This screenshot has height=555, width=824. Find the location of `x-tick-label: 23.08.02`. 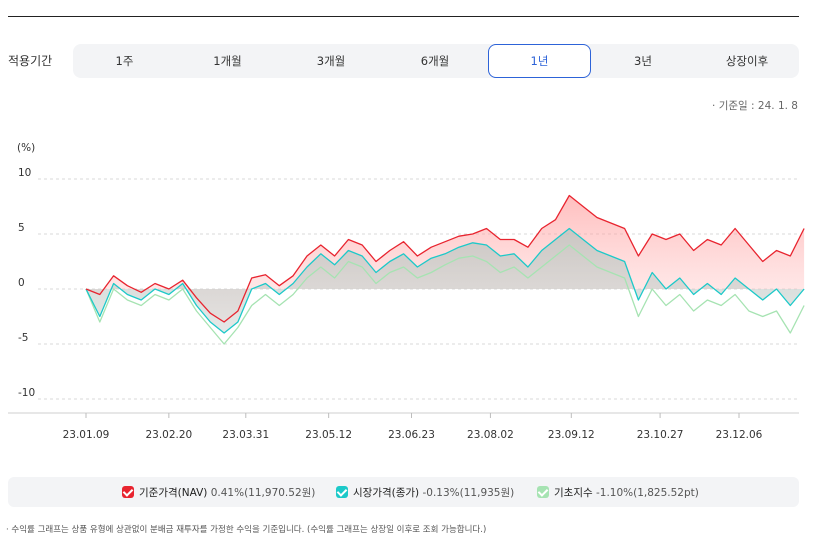

x-tick-label: 23.08.02 is located at coordinates (490, 435).